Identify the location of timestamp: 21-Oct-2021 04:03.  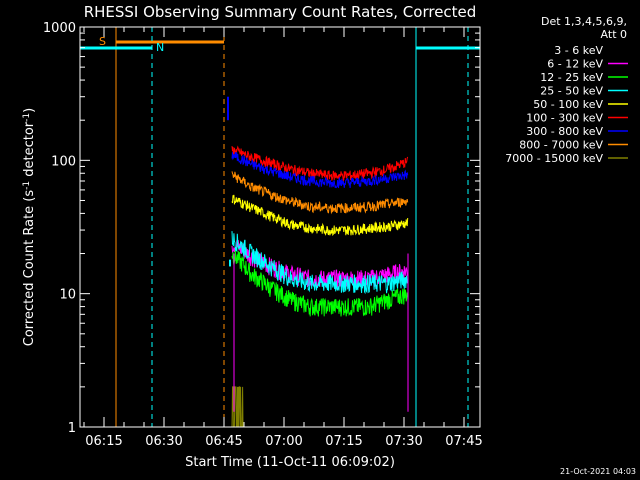
(598, 471).